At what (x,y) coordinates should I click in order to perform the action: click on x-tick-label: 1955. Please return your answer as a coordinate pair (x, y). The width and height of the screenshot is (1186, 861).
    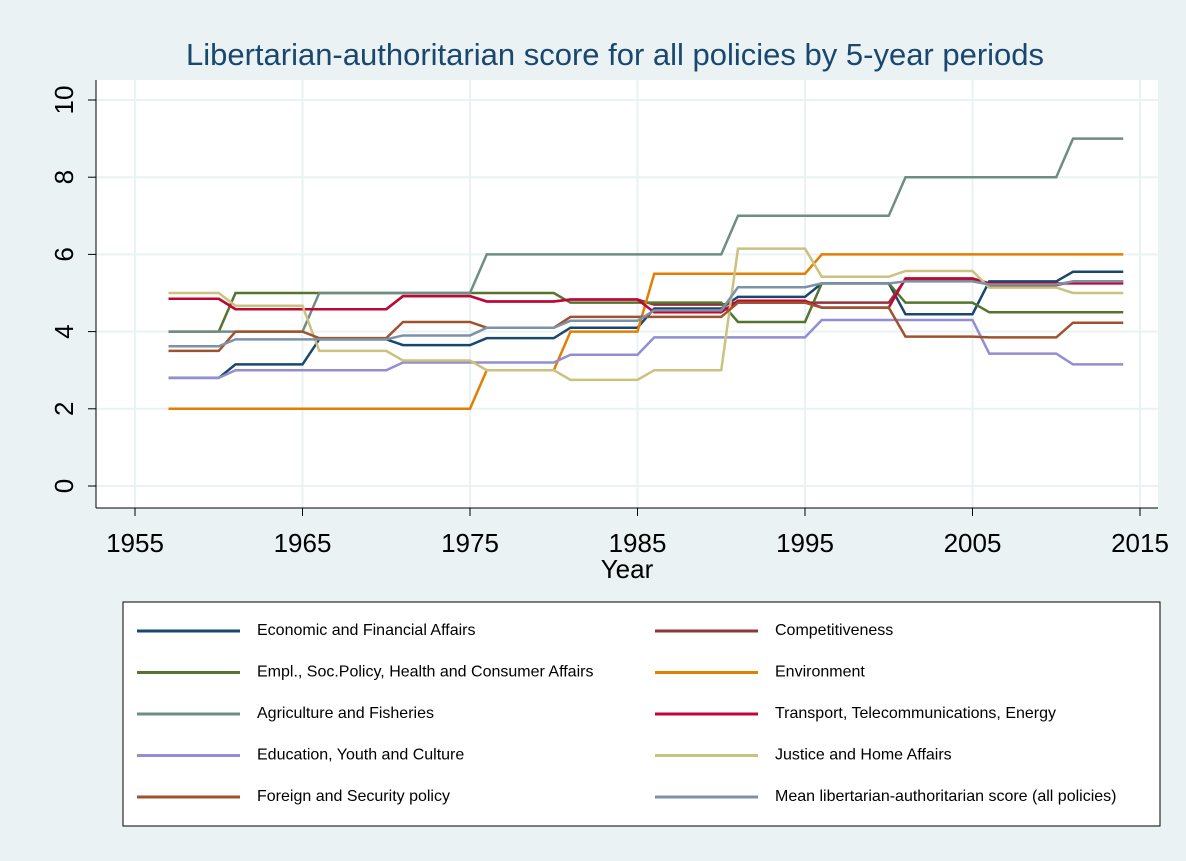
    Looking at the image, I should click on (135, 543).